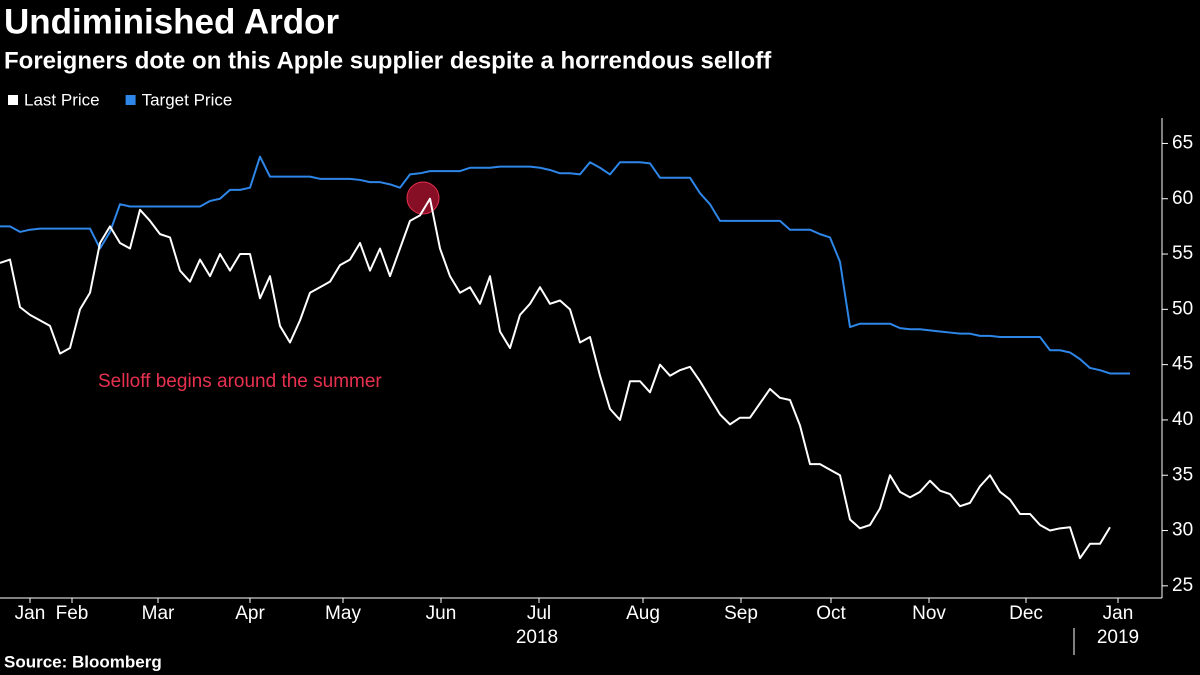 Image resolution: width=1200 pixels, height=675 pixels. I want to click on y-tick-label: 60, so click(1182, 198).